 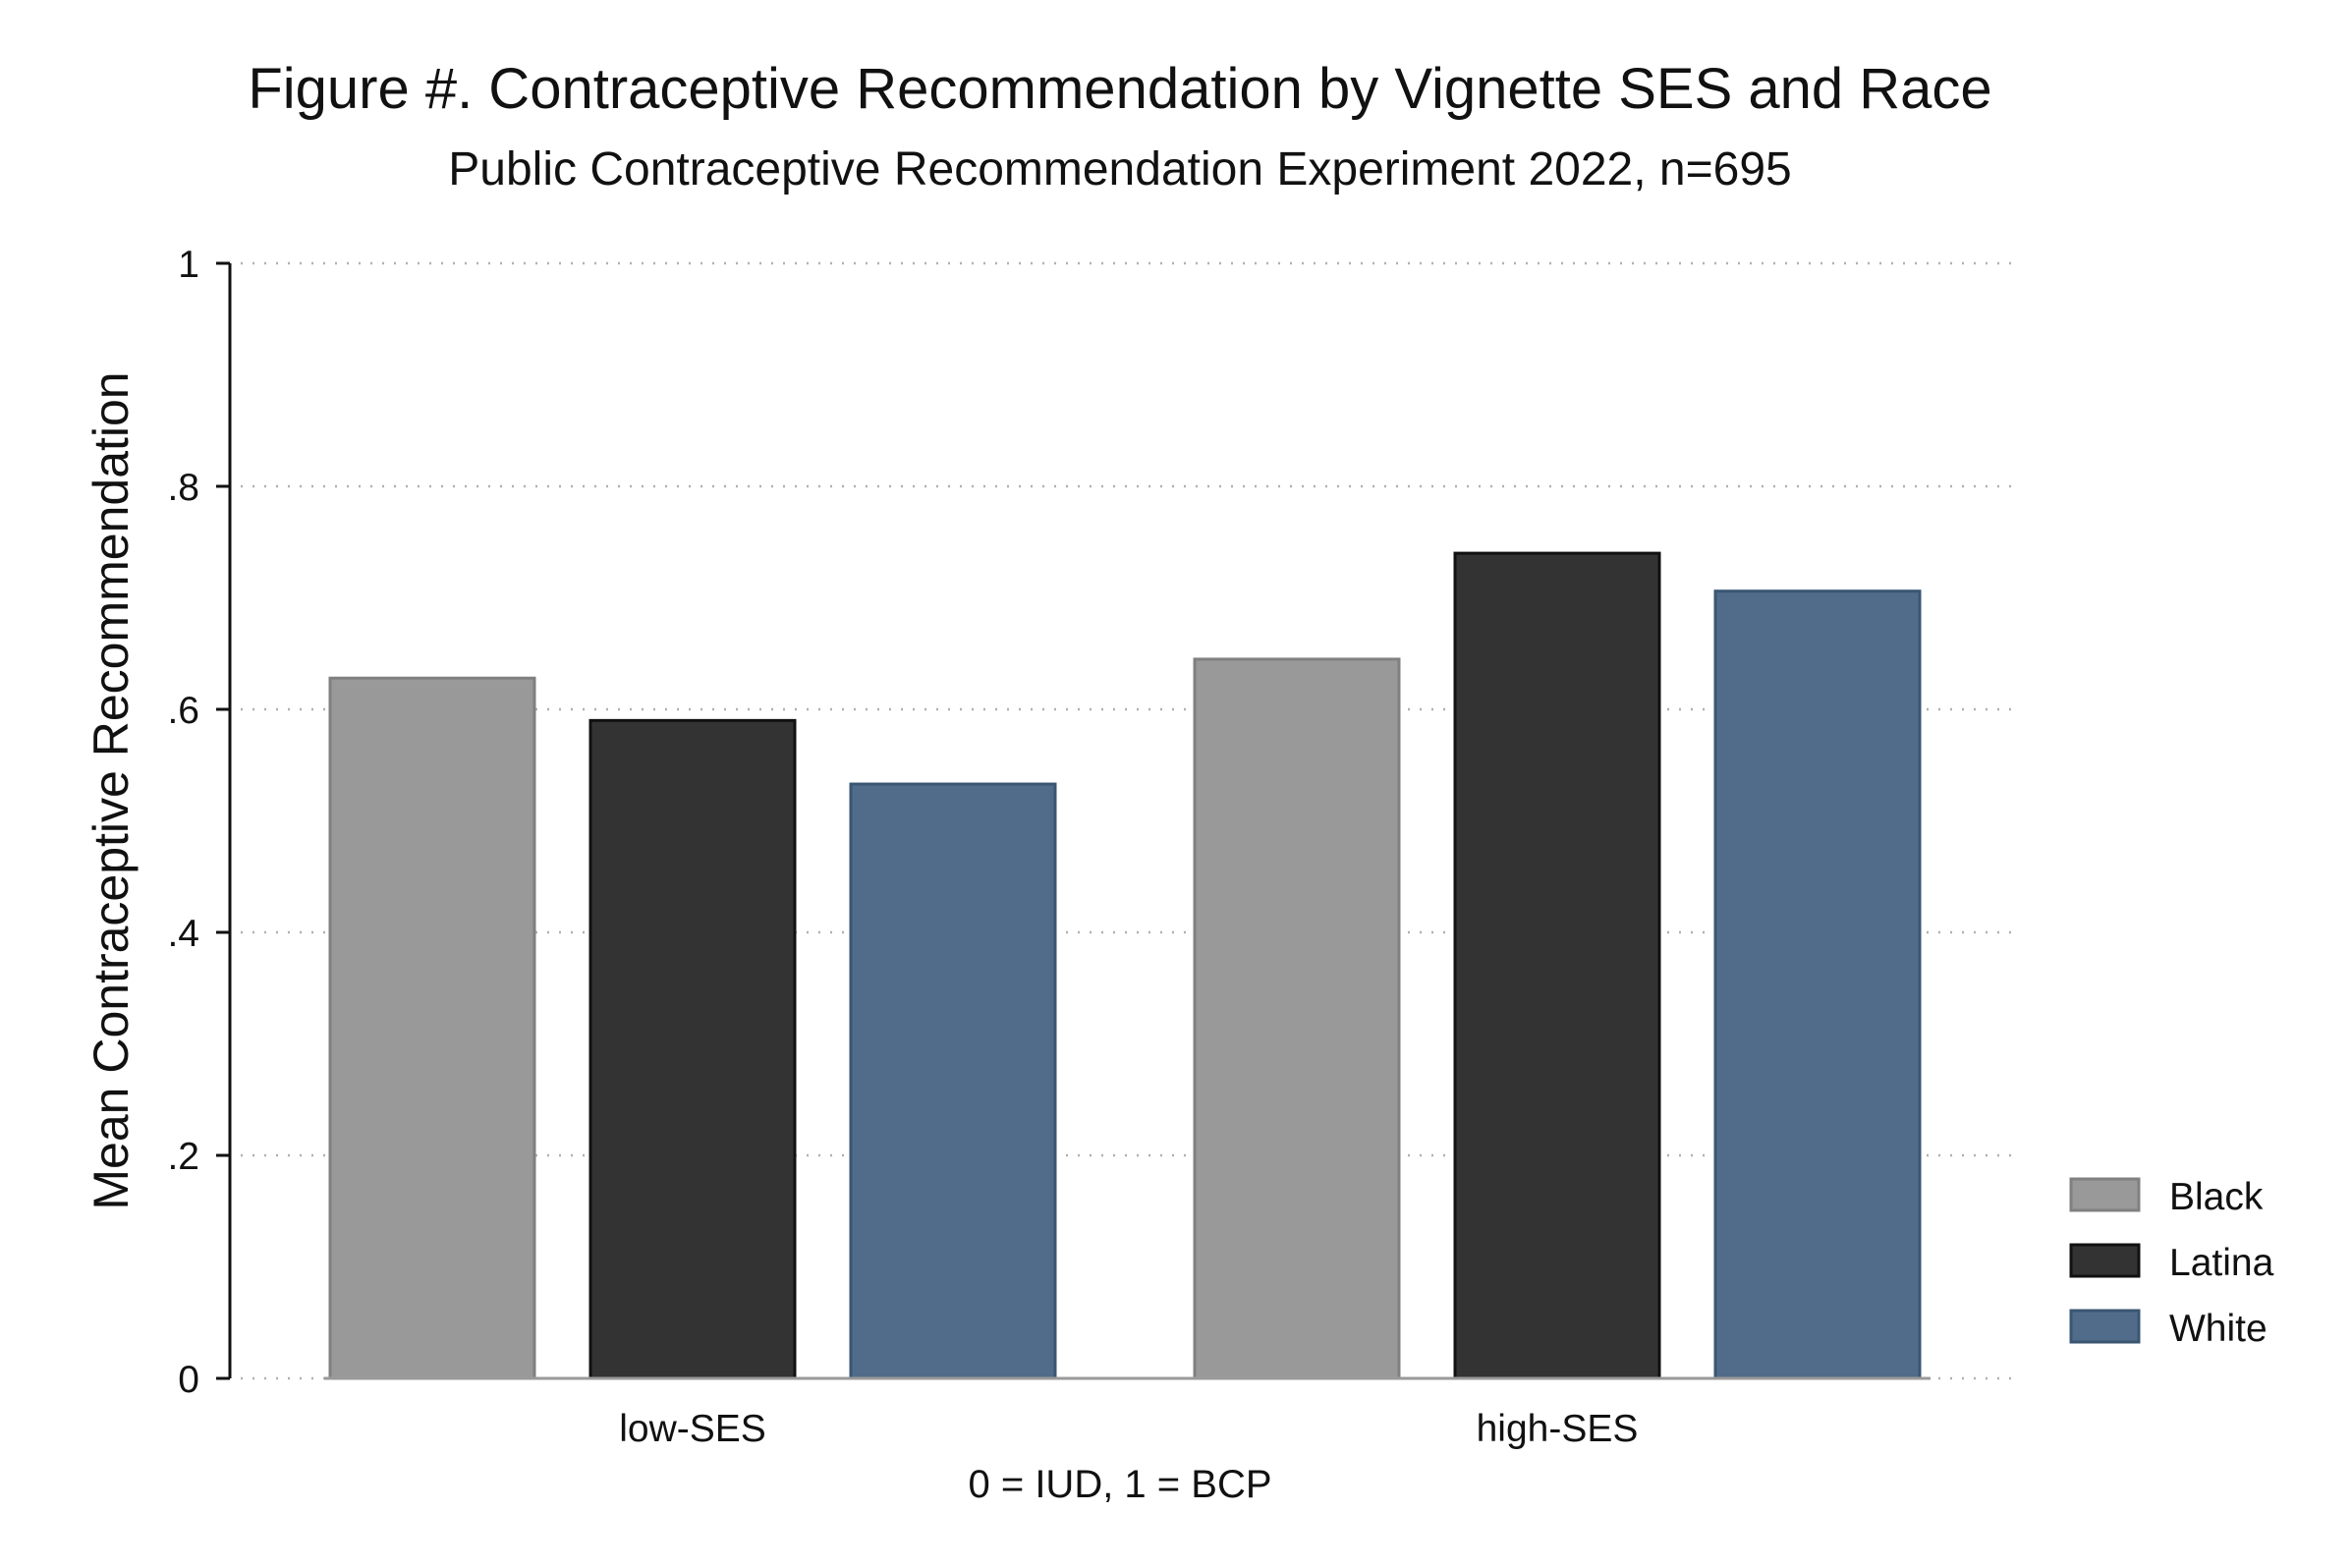 What do you see at coordinates (183, 711) in the screenshot?
I see `y-tick-label: .6` at bounding box center [183, 711].